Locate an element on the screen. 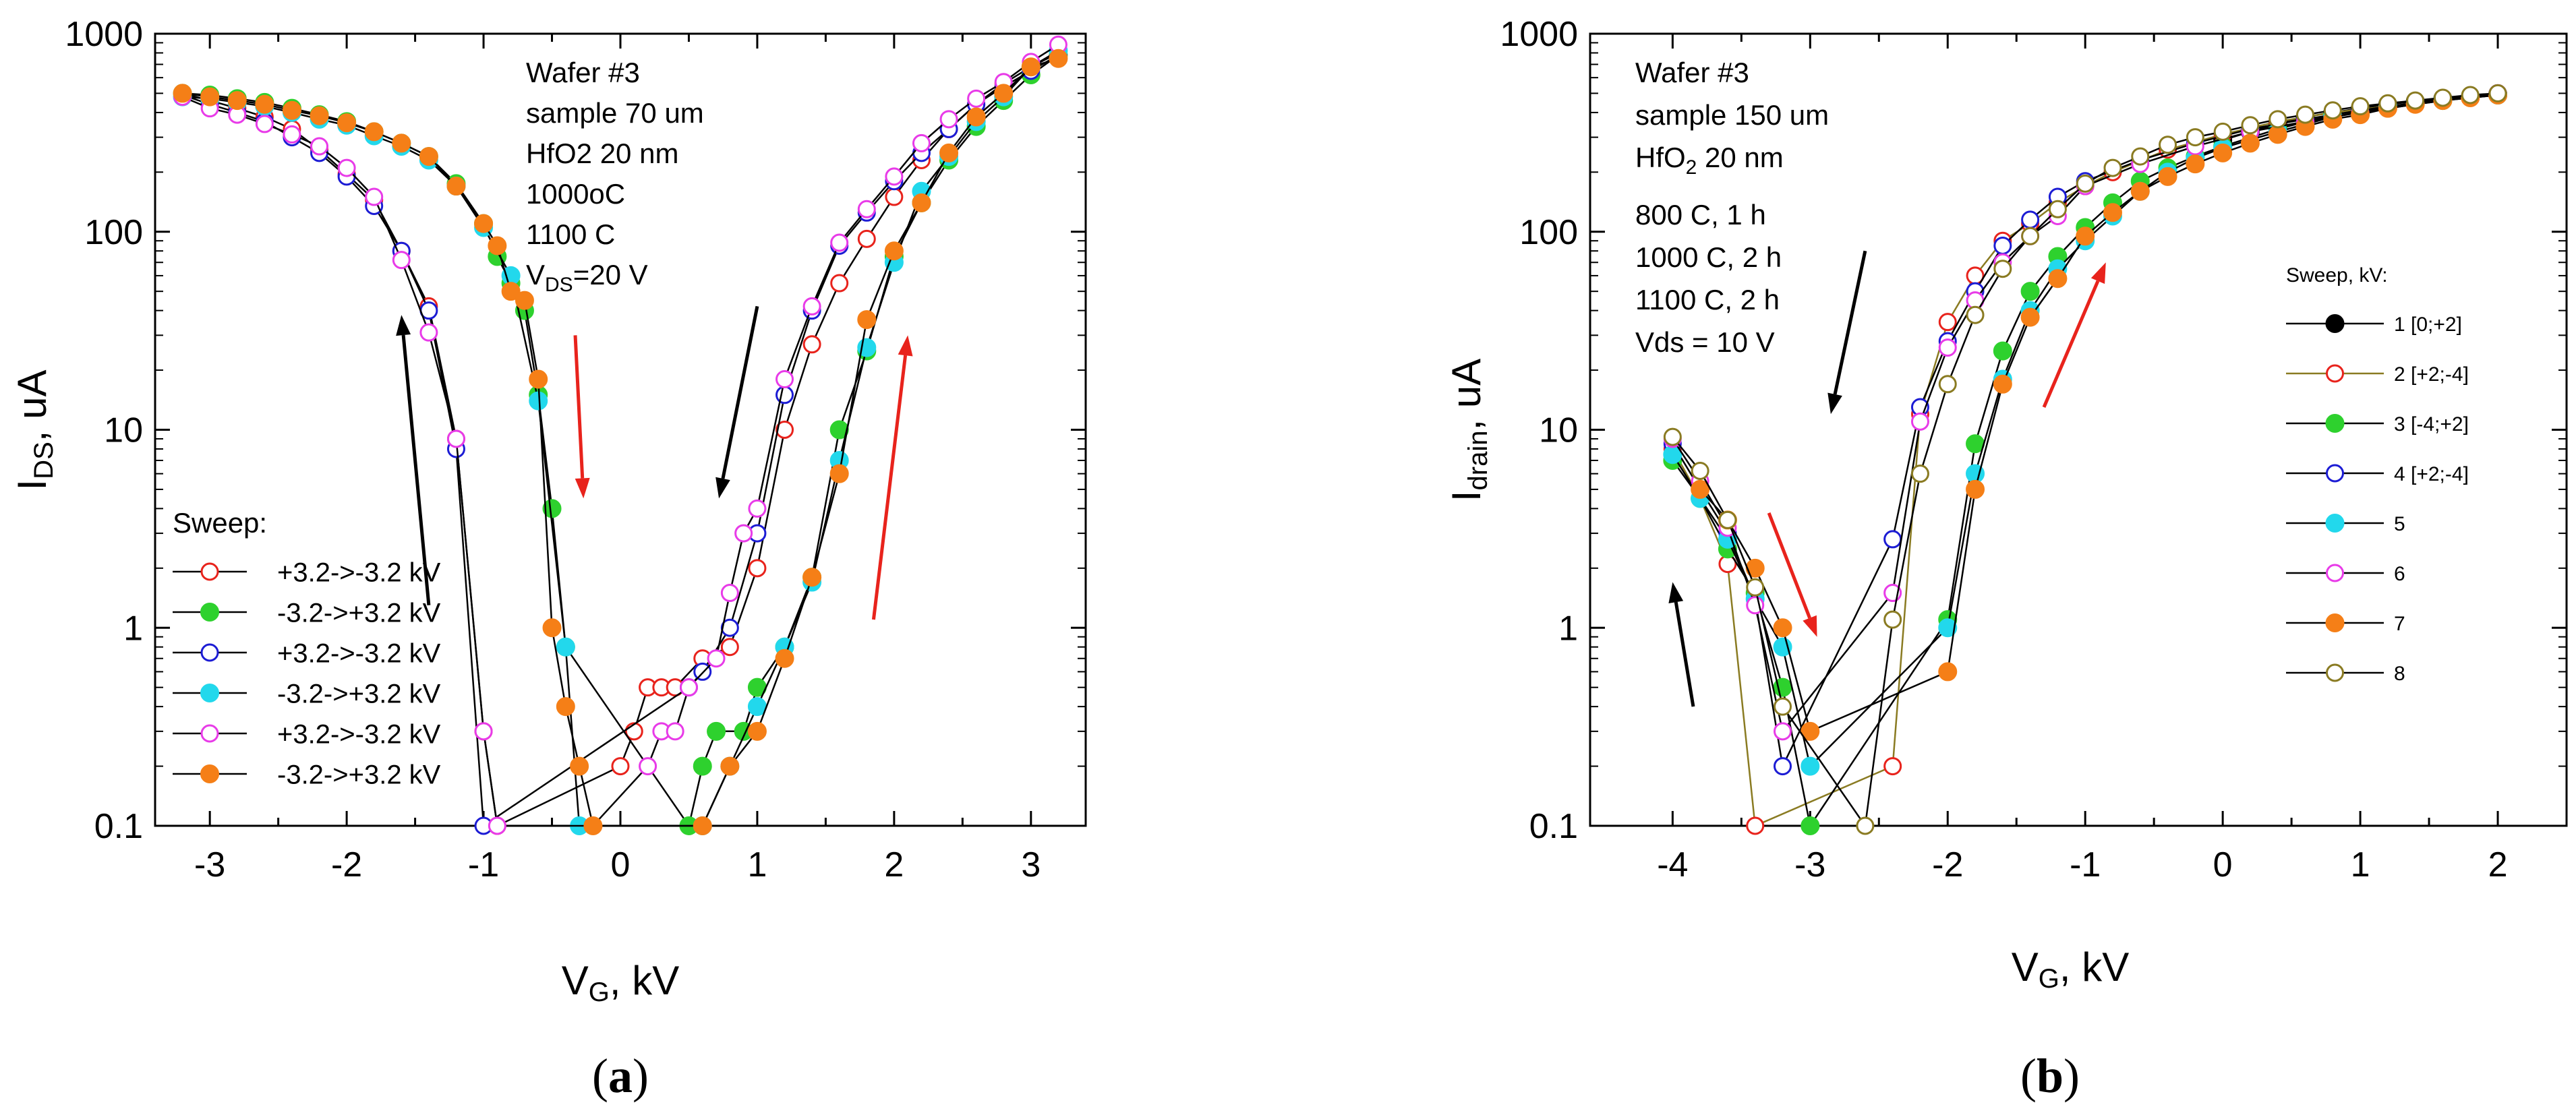  legend-label: 6 is located at coordinates (2399, 574).